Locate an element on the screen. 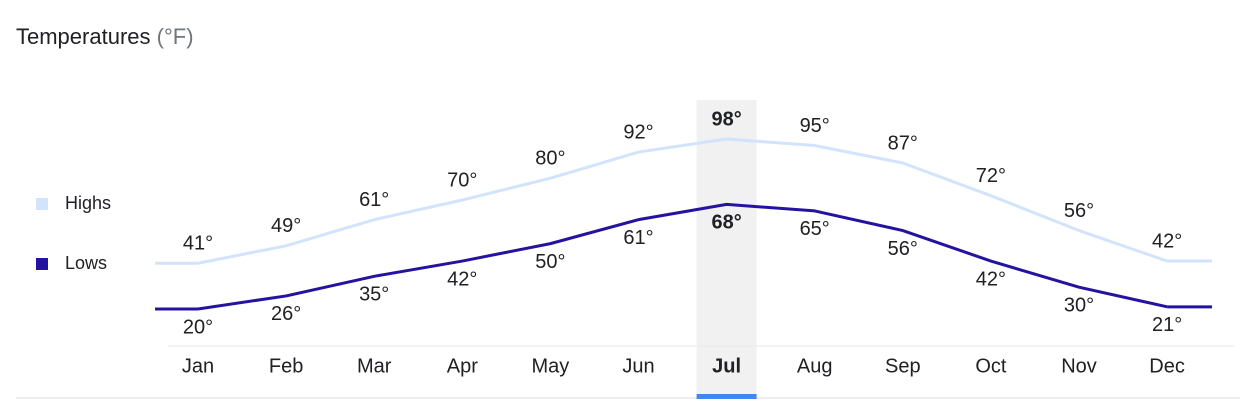  data-label: 68° is located at coordinates (726, 223).